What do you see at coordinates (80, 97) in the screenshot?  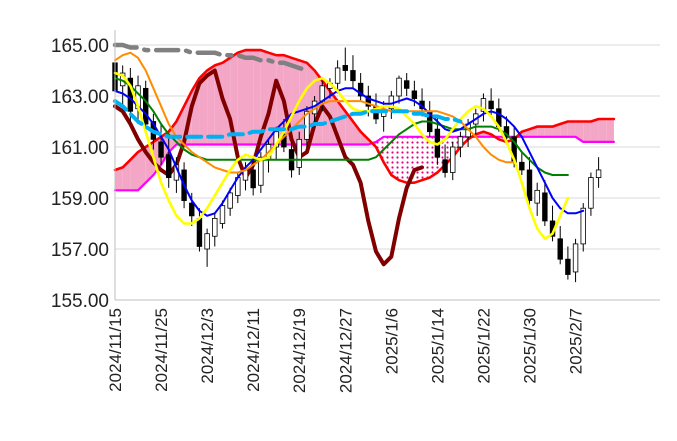 I see `y-tick-label: 163.00` at bounding box center [80, 97].